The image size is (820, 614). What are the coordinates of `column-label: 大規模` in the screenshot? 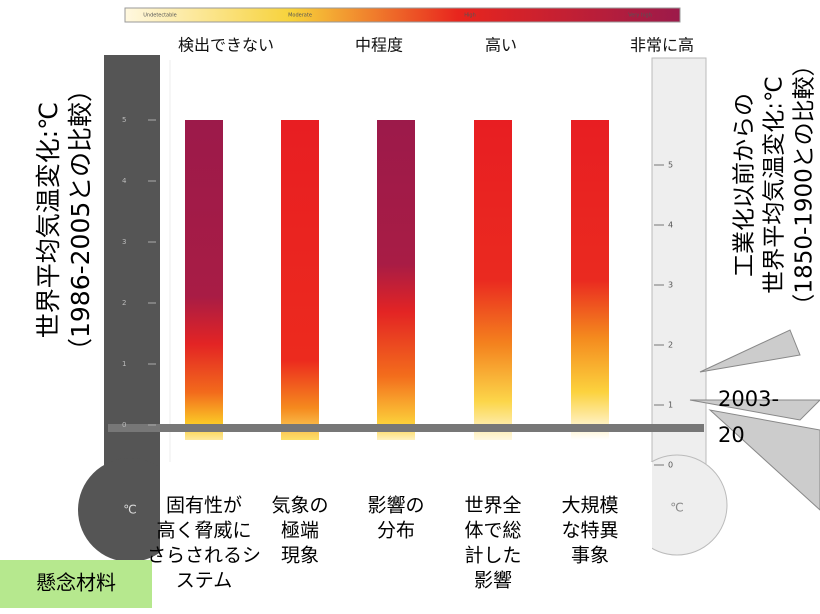 It's located at (589, 506).